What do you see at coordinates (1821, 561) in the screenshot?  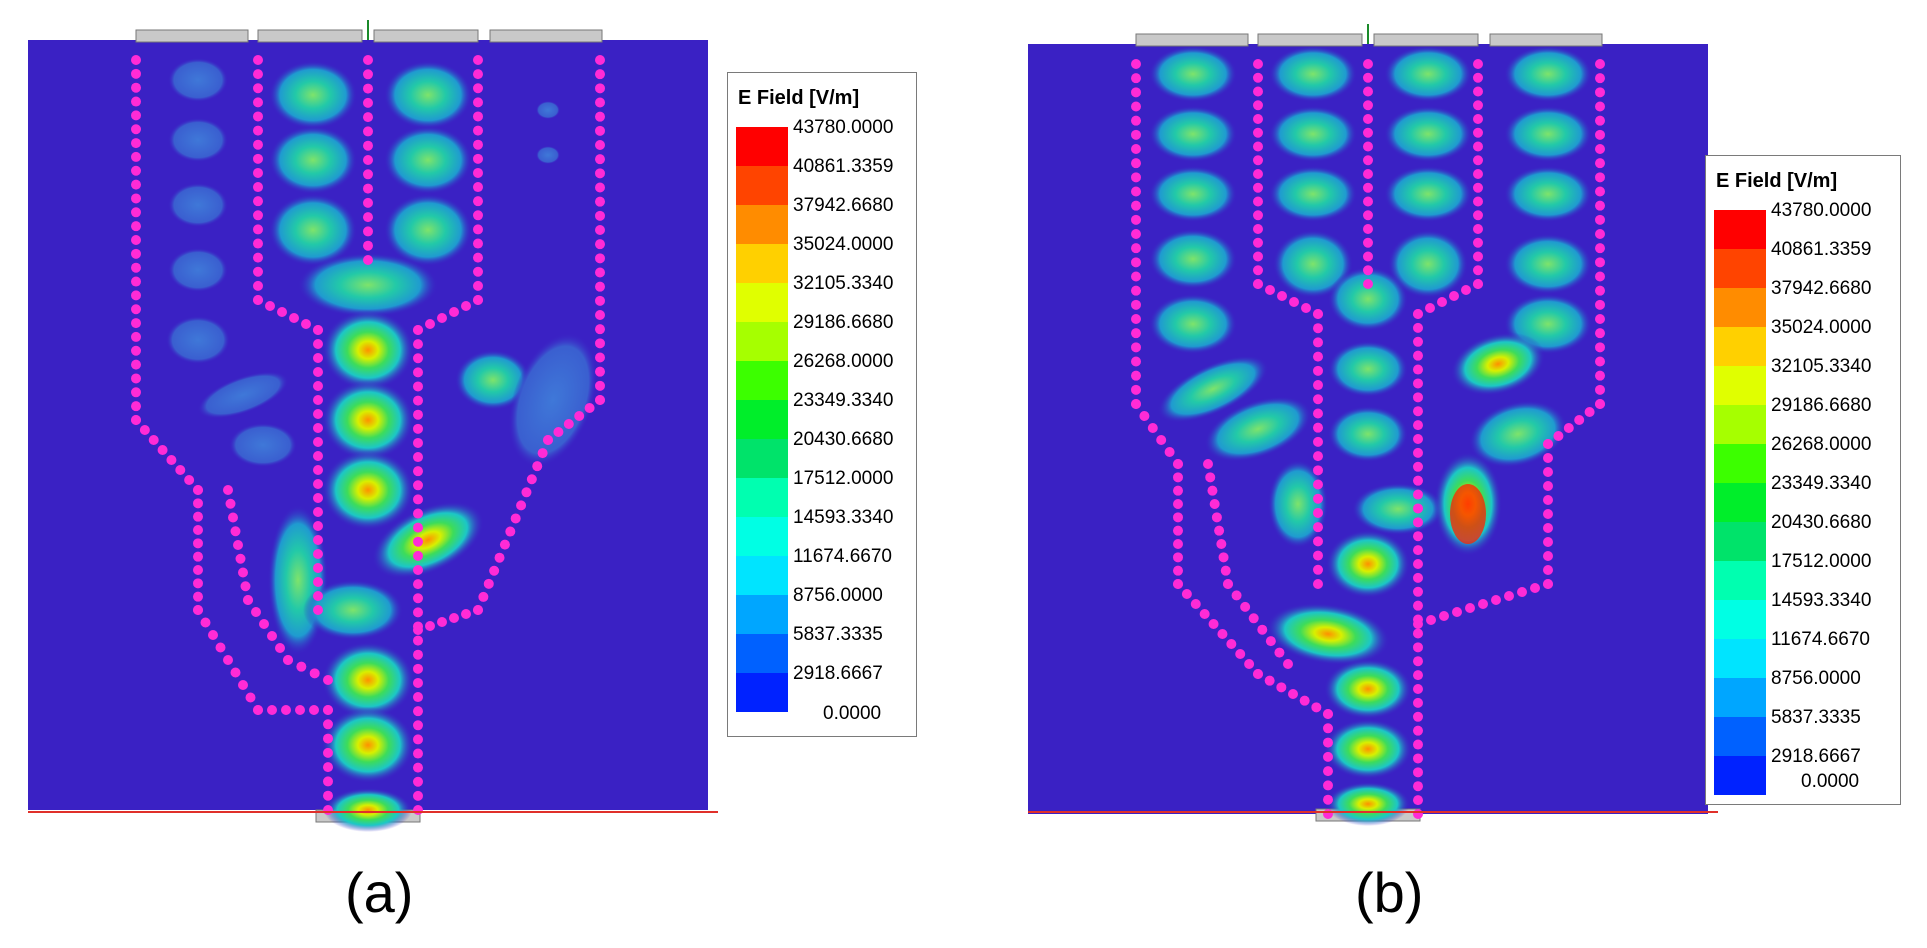 I see `legend-value: 17512.0000` at bounding box center [1821, 561].